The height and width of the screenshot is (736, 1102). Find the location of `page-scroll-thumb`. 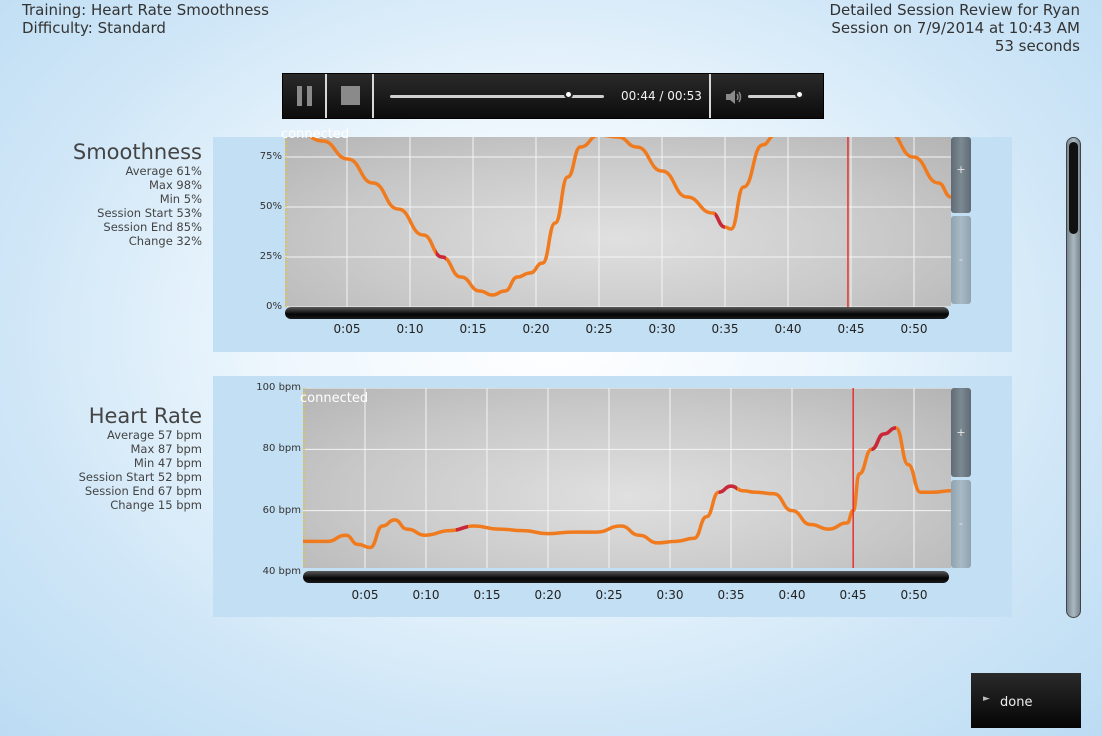

page-scroll-thumb is located at coordinates (1073, 188).